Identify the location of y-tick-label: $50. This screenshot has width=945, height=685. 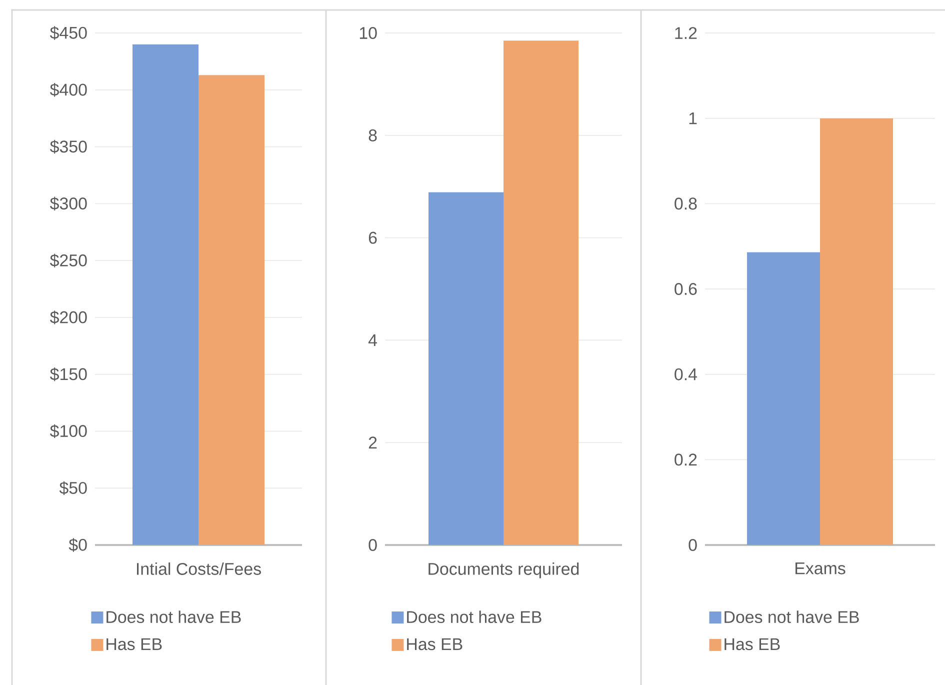
(73, 488).